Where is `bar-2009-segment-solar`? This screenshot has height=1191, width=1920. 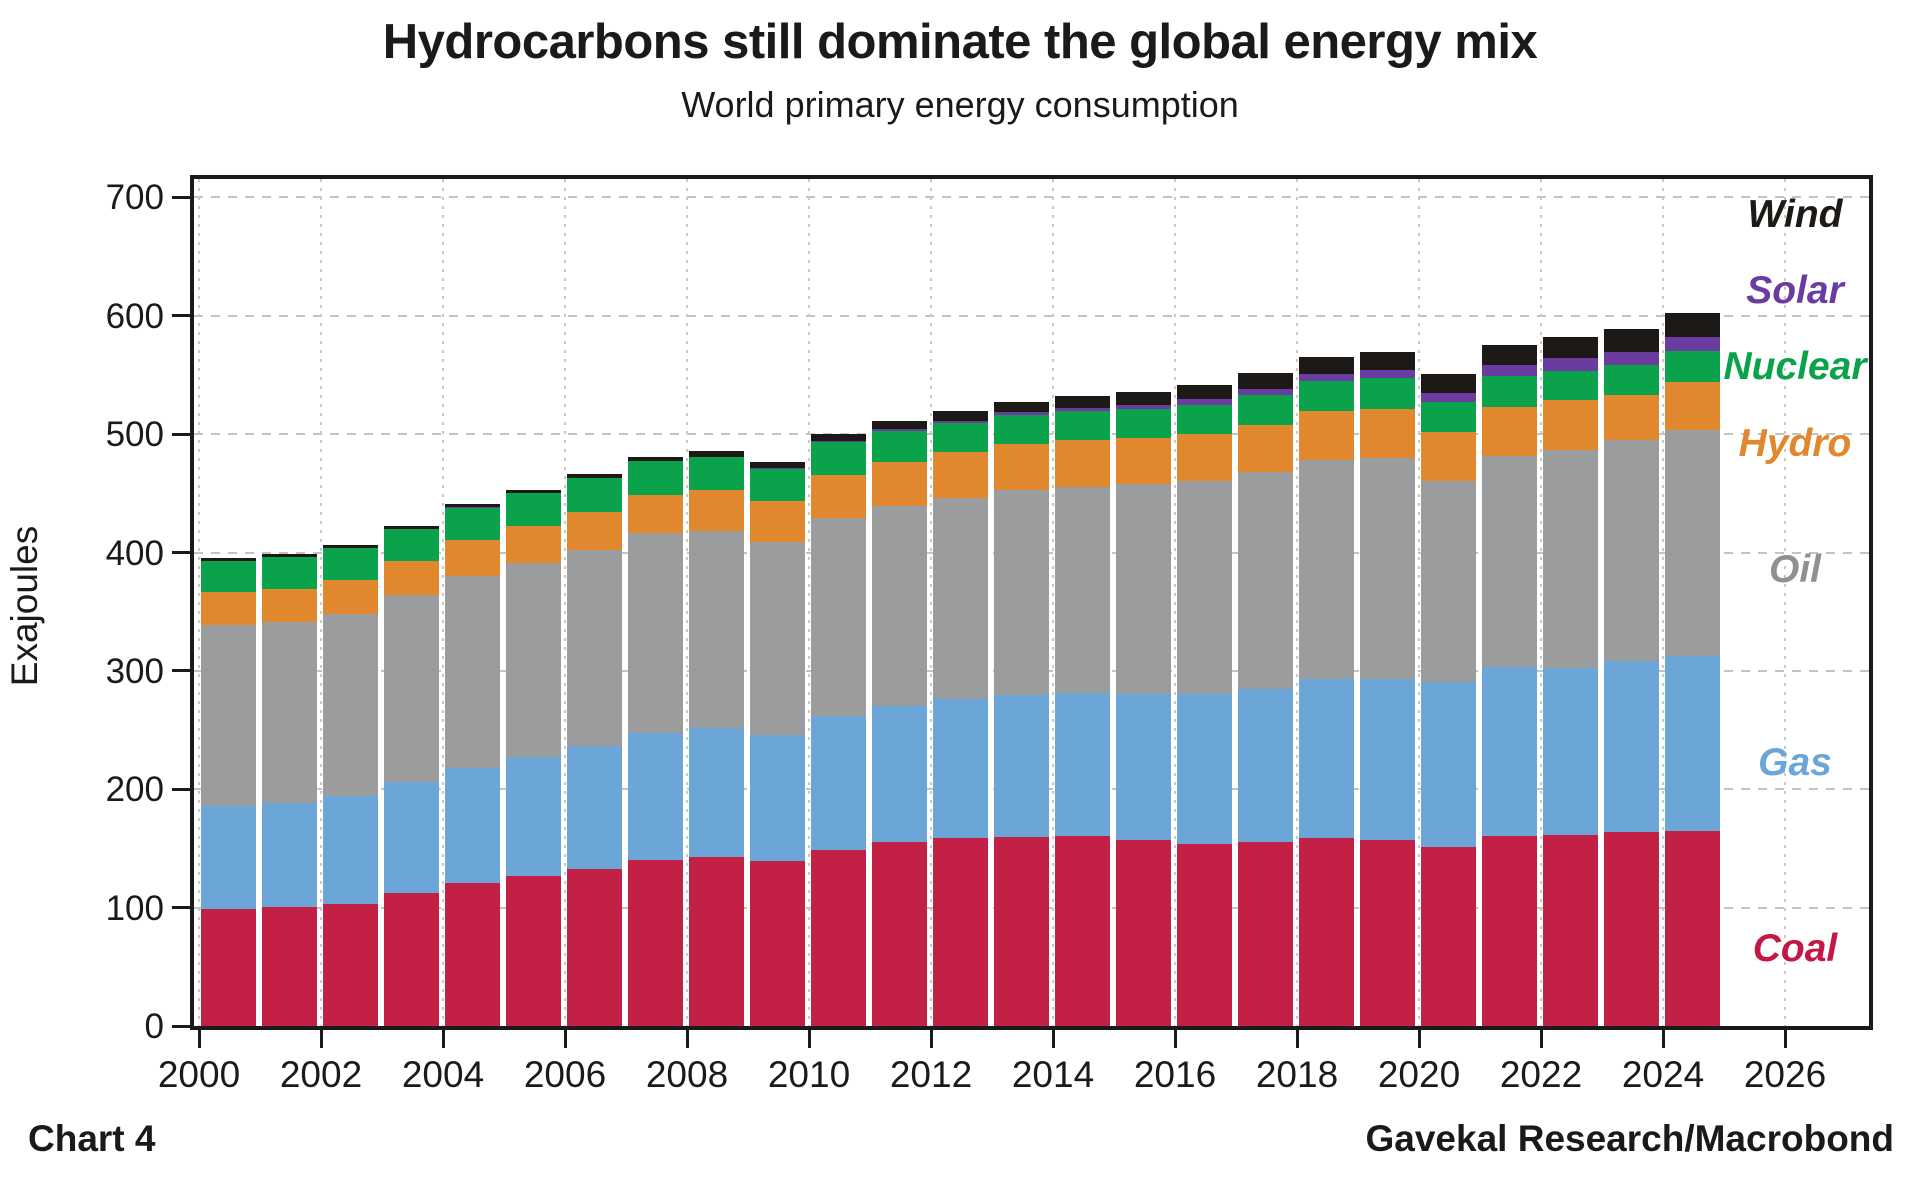 bar-2009-segment-solar is located at coordinates (777, 469).